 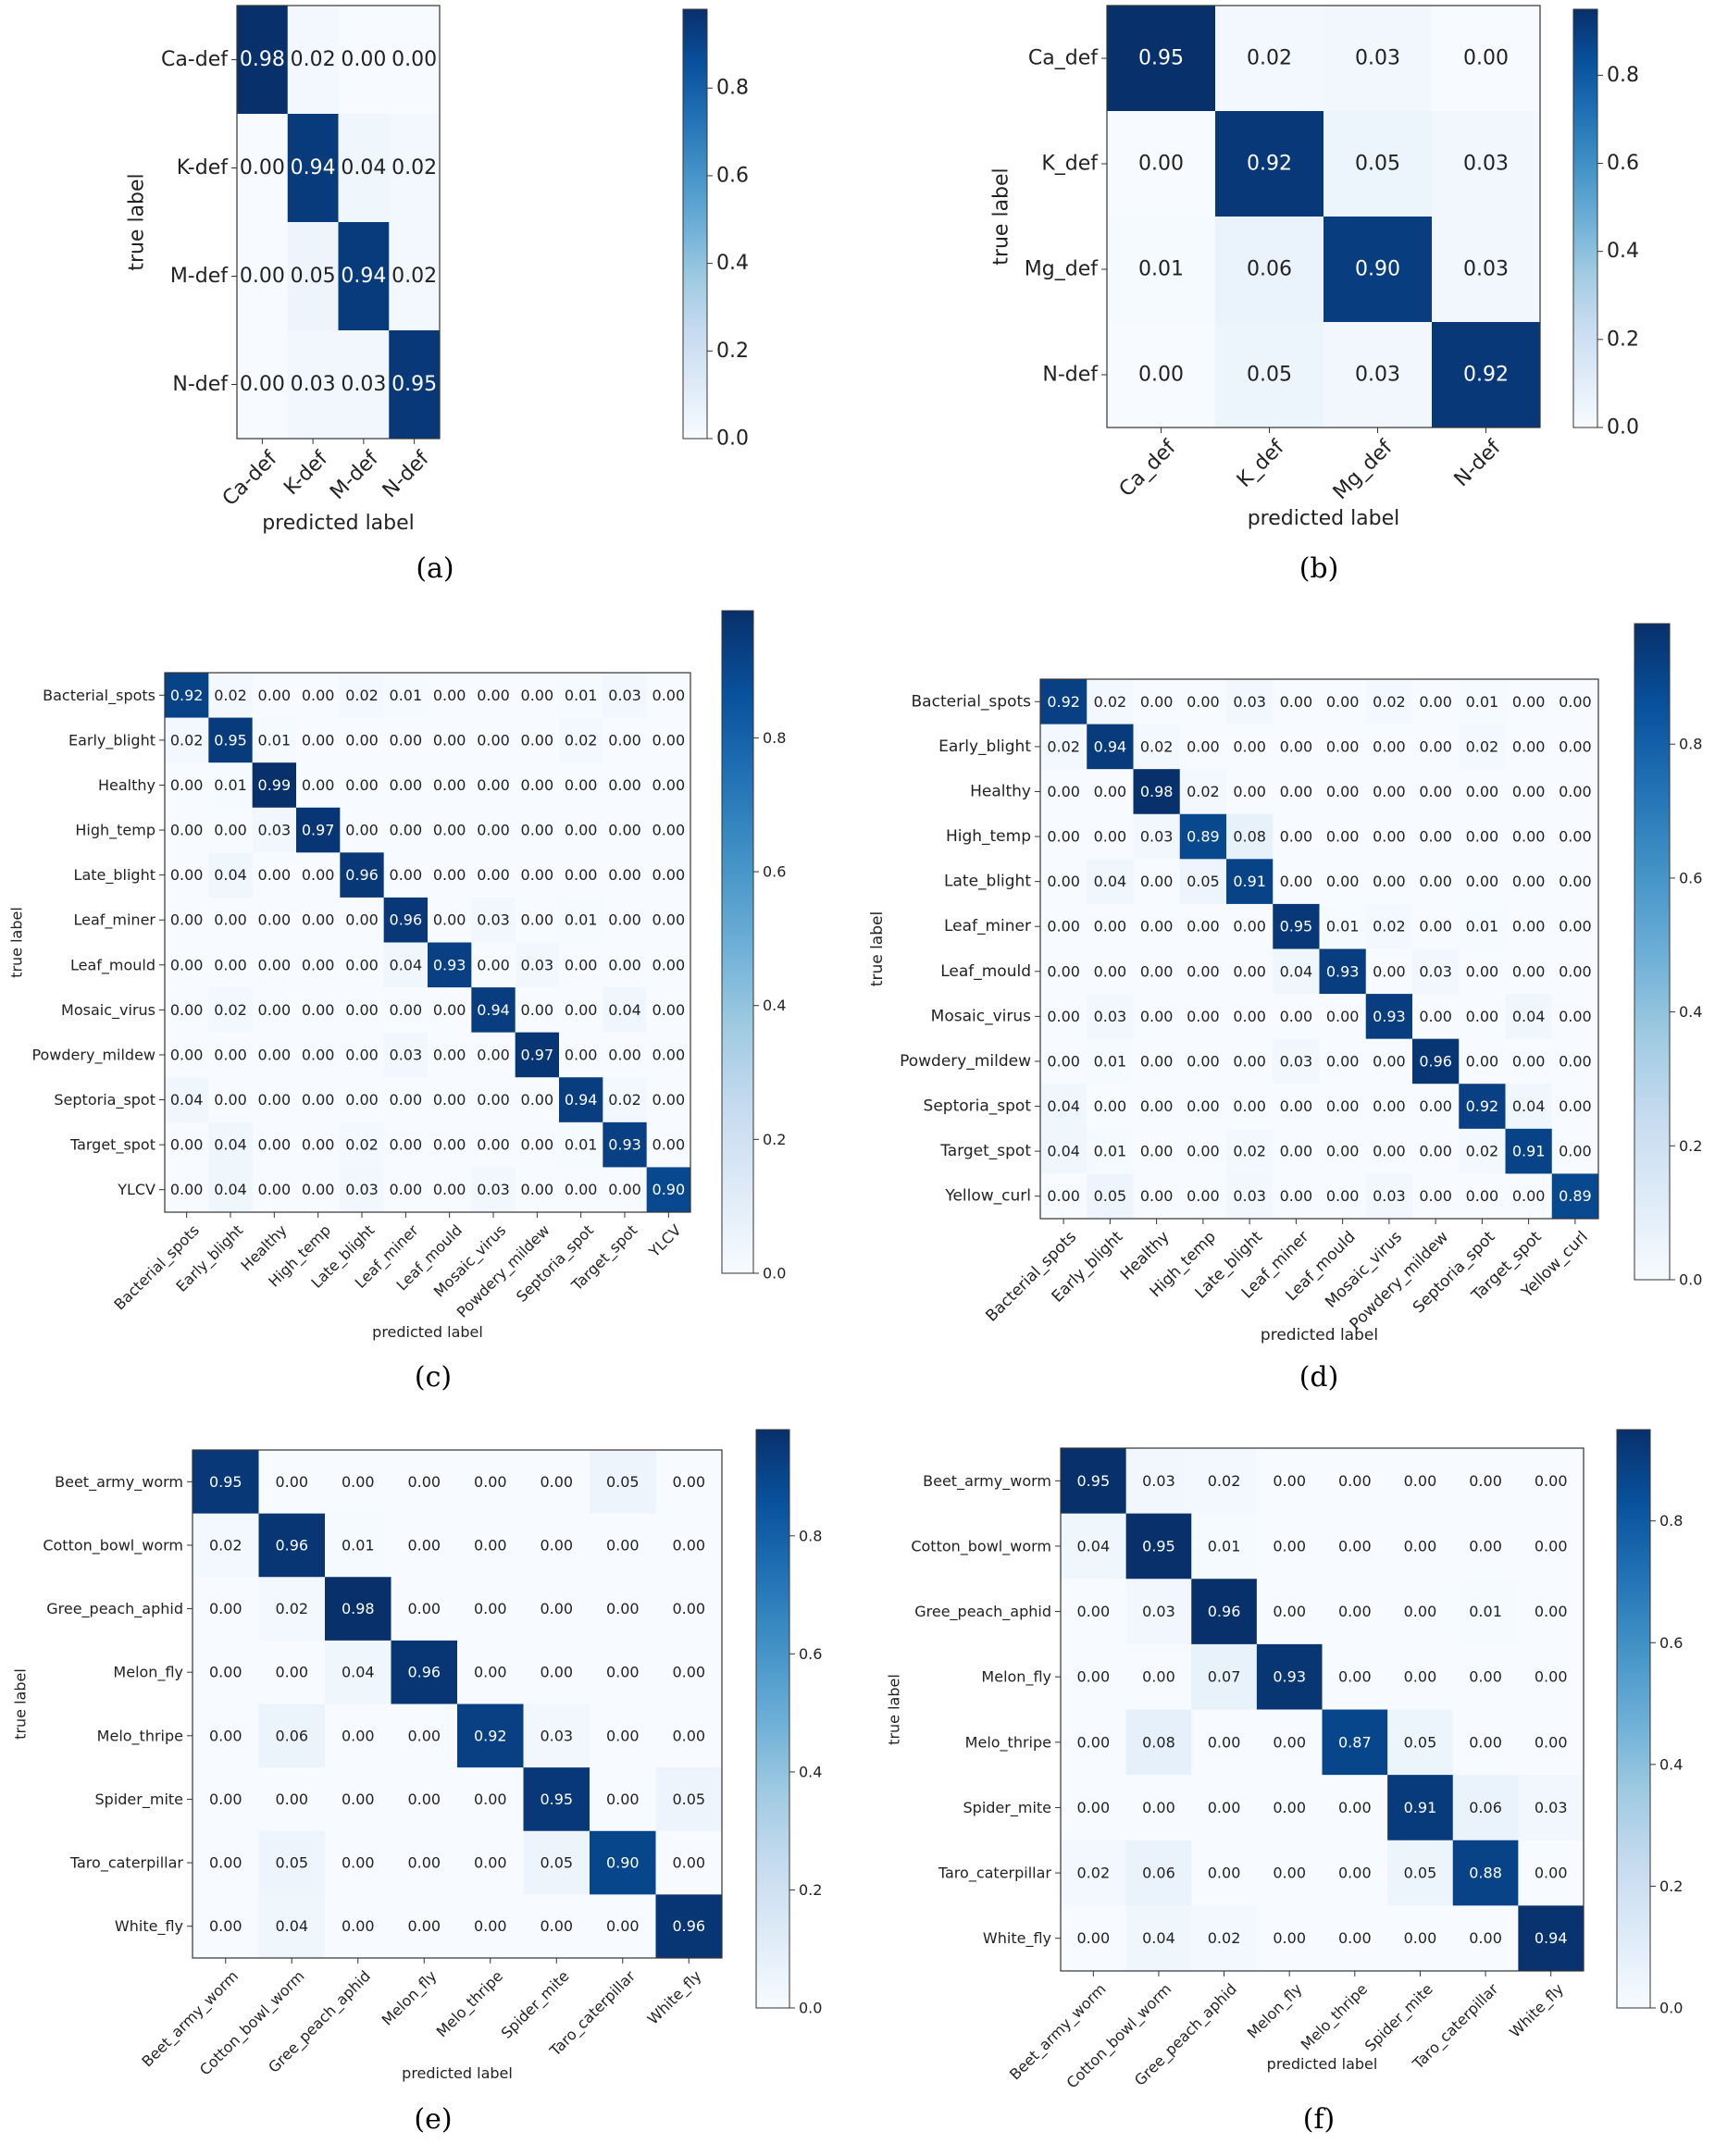 What do you see at coordinates (1355, 1742) in the screenshot?
I see `cell-value-label: 0.87` at bounding box center [1355, 1742].